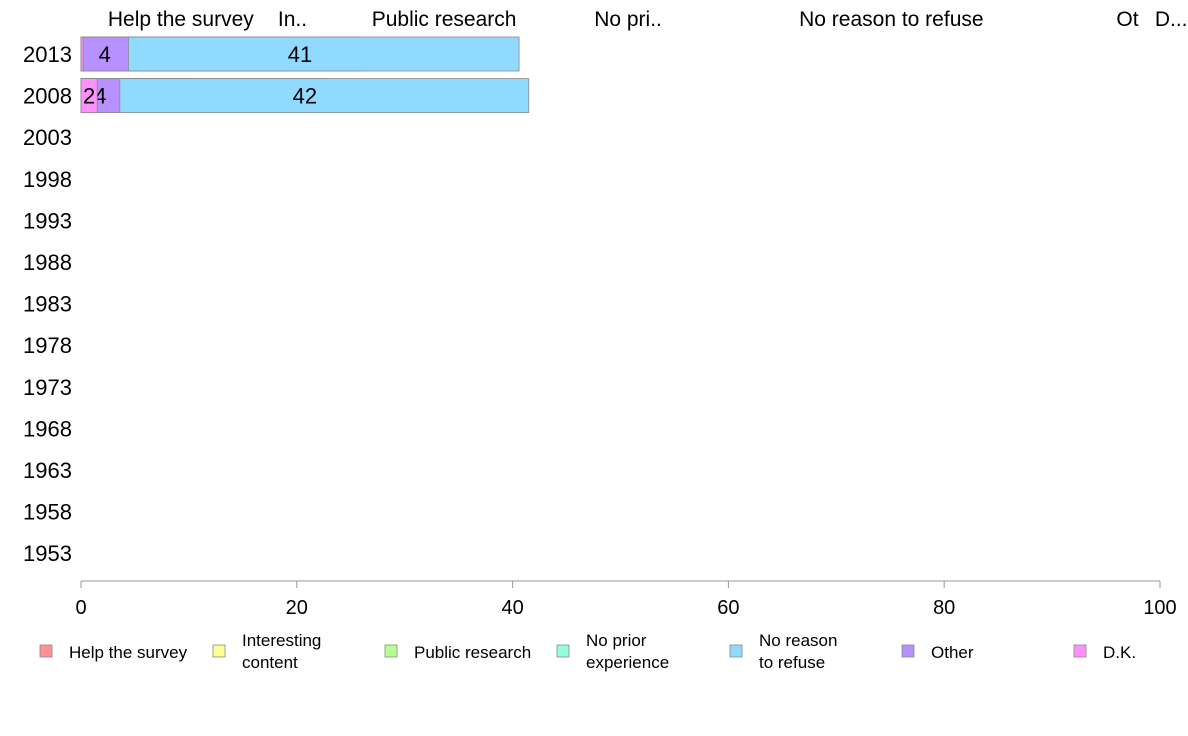  I want to click on data-label: 4, so click(105, 54).